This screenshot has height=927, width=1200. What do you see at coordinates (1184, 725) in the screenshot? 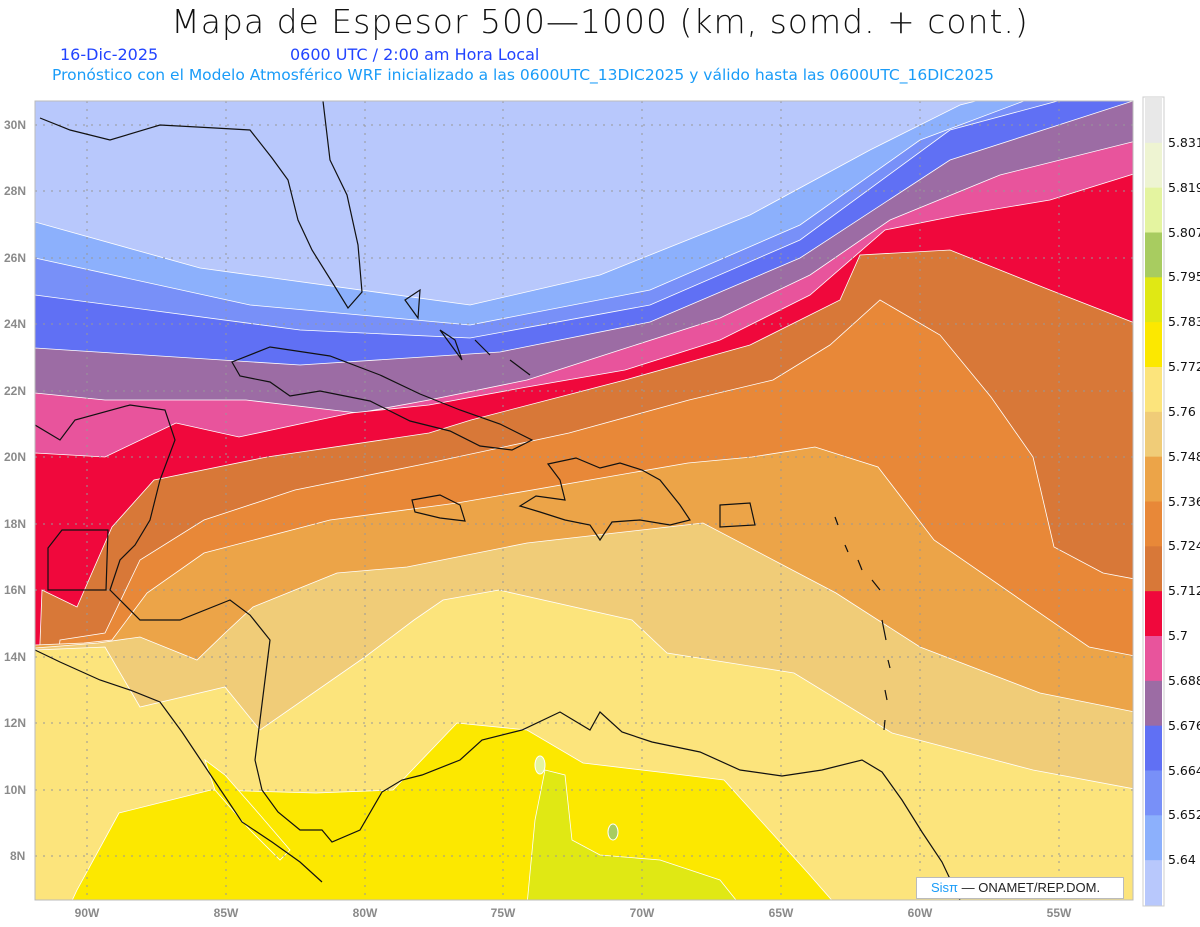
I see `colorbar-label: 5.676` at bounding box center [1184, 725].